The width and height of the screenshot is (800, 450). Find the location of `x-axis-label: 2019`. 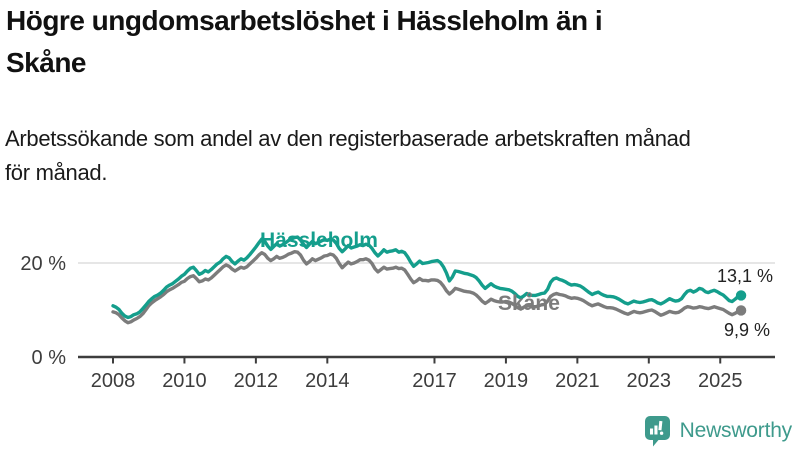

x-axis-label: 2019 is located at coordinates (506, 381).